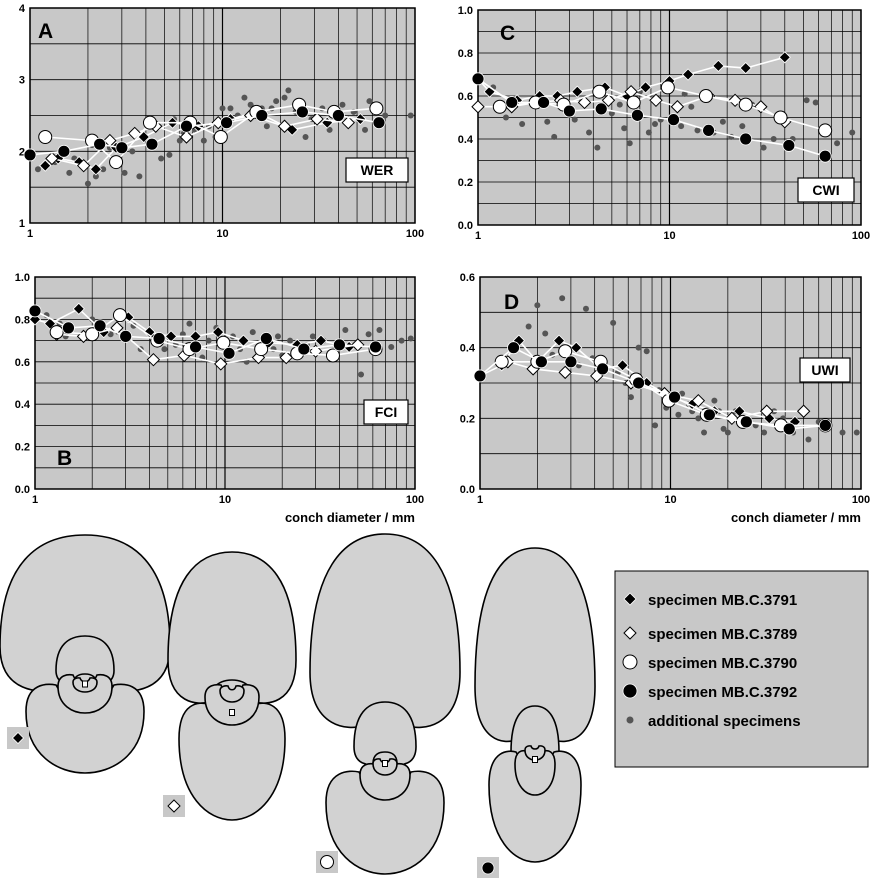 This screenshot has height=883, width=876. What do you see at coordinates (722, 663) in the screenshot?
I see `legend-label: specimen MB.C.3790` at bounding box center [722, 663].